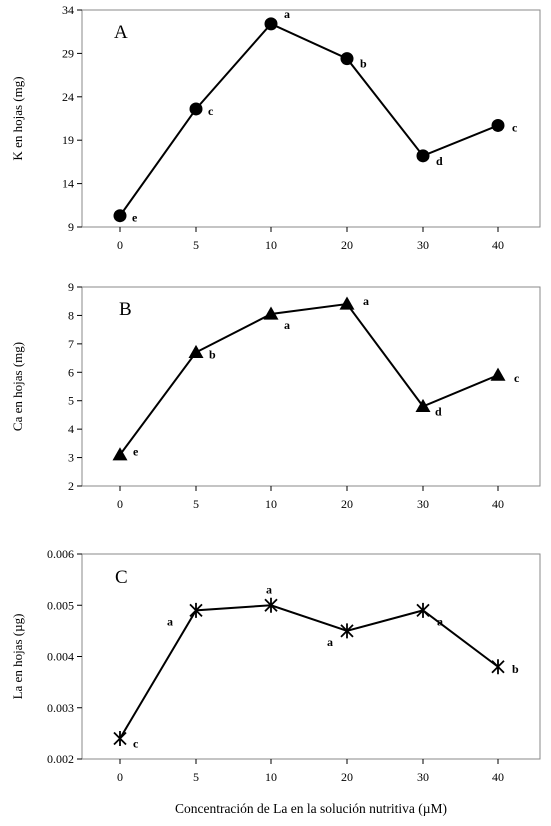 This screenshot has width=551, height=826. Describe the element at coordinates (71, 344) in the screenshot. I see `y-tick-label: 7` at that location.